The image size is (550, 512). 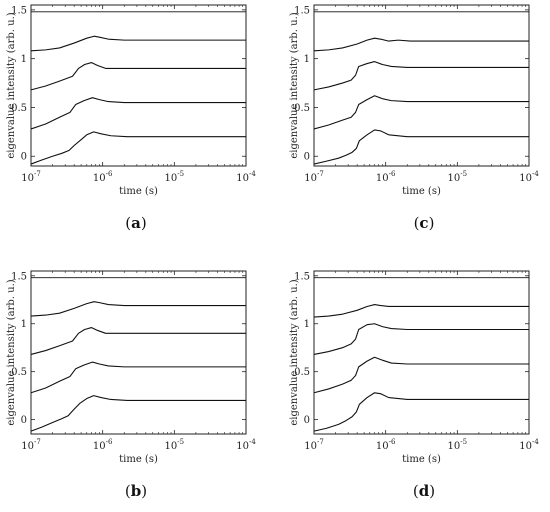 What do you see at coordinates (424, 491) in the screenshot?
I see `panel-caption: (d)` at bounding box center [424, 491].